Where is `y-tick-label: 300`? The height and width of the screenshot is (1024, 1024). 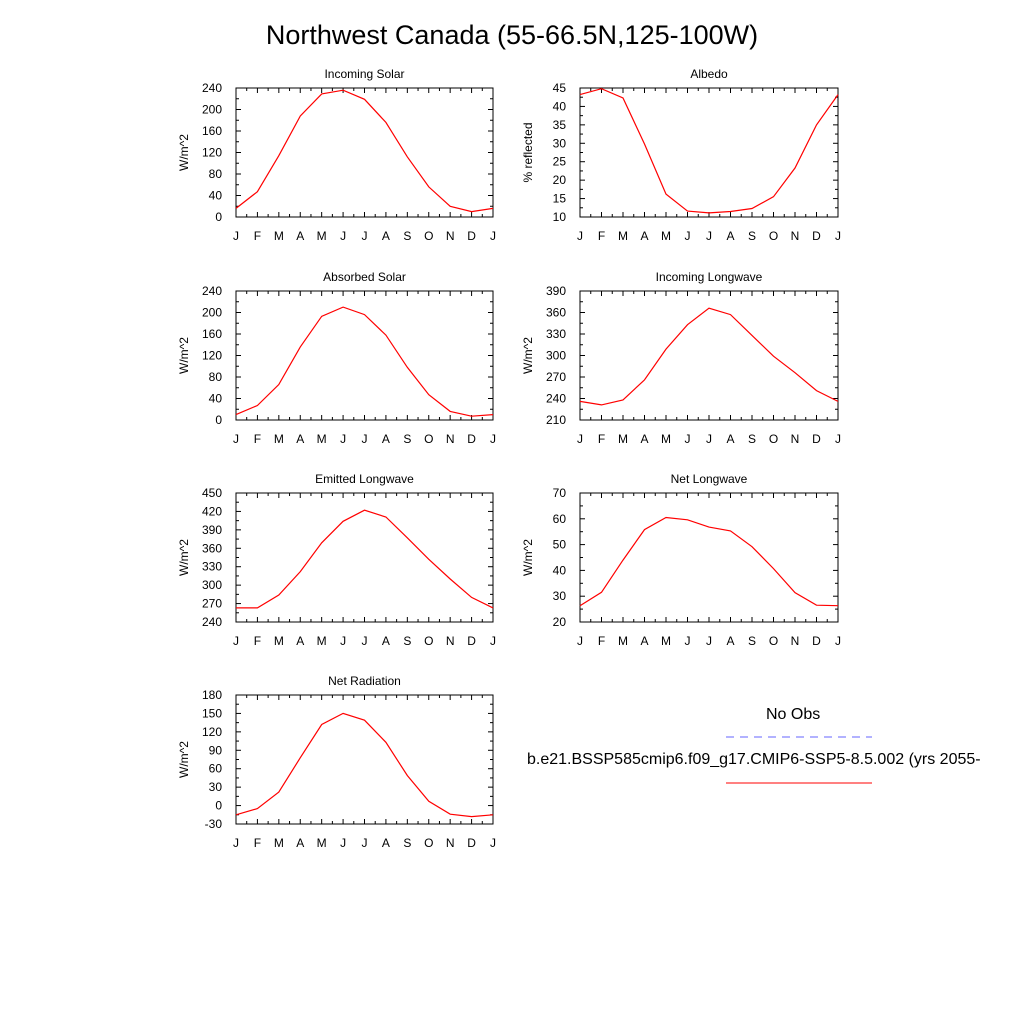
y-tick-label: 300 is located at coordinates (212, 585).